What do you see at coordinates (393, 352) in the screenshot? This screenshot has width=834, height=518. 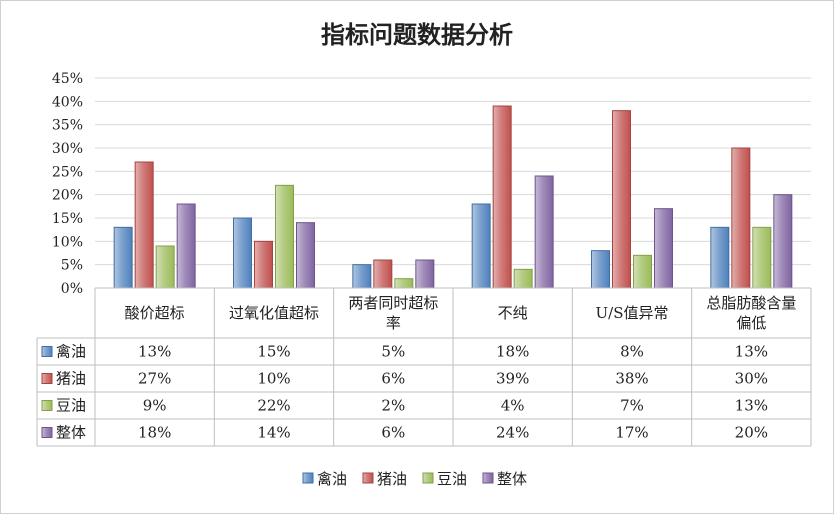 I see `data-label: 5%` at bounding box center [393, 352].